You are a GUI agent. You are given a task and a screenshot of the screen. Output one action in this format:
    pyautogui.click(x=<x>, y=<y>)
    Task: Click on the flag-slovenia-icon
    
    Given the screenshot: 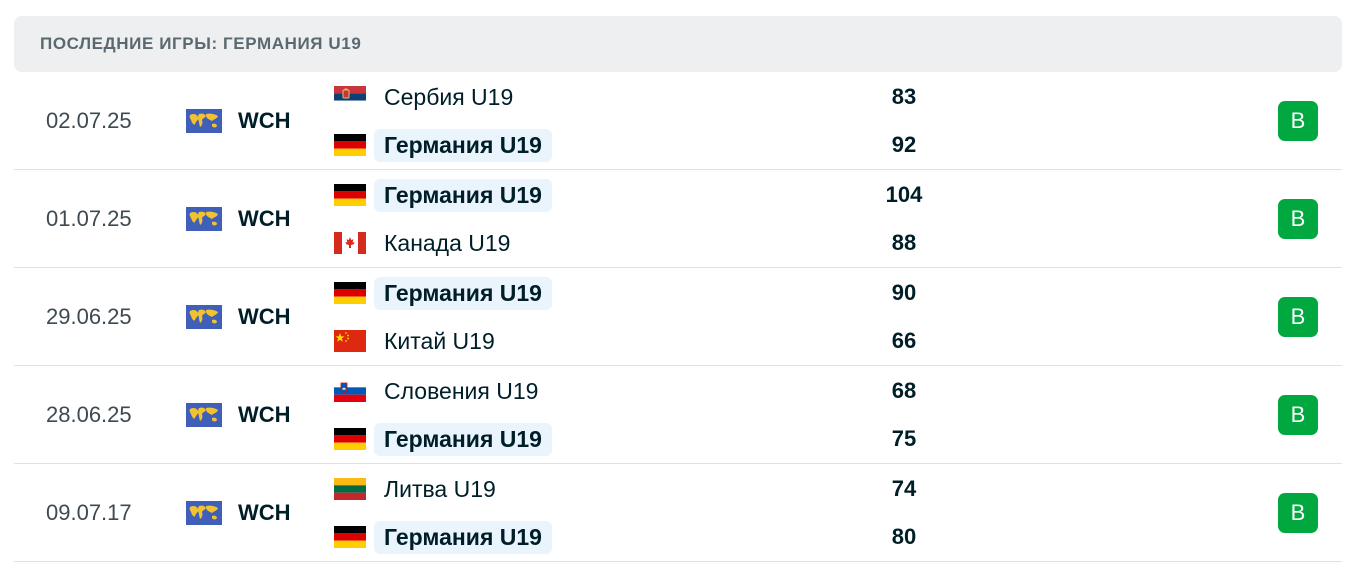 What is the action you would take?
    pyautogui.click(x=350, y=391)
    